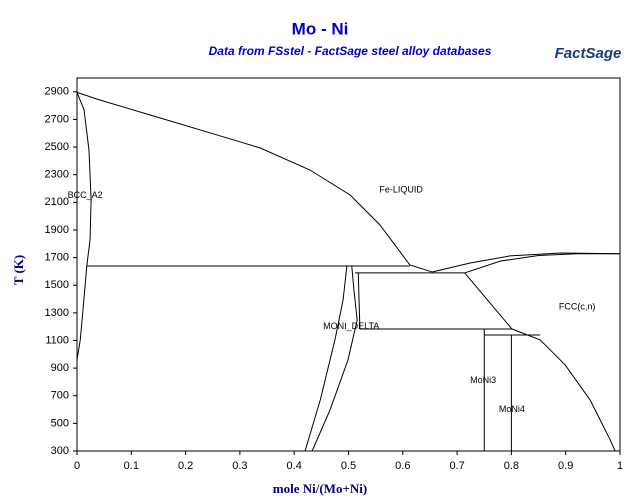 The width and height of the screenshot is (640, 504). Describe the element at coordinates (57, 313) in the screenshot. I see `y-tick-label: 1300` at that location.